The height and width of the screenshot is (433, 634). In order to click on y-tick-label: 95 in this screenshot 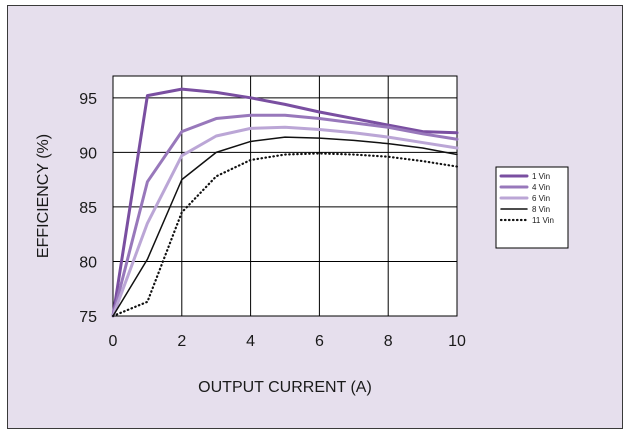, I will do `click(88, 99)`.